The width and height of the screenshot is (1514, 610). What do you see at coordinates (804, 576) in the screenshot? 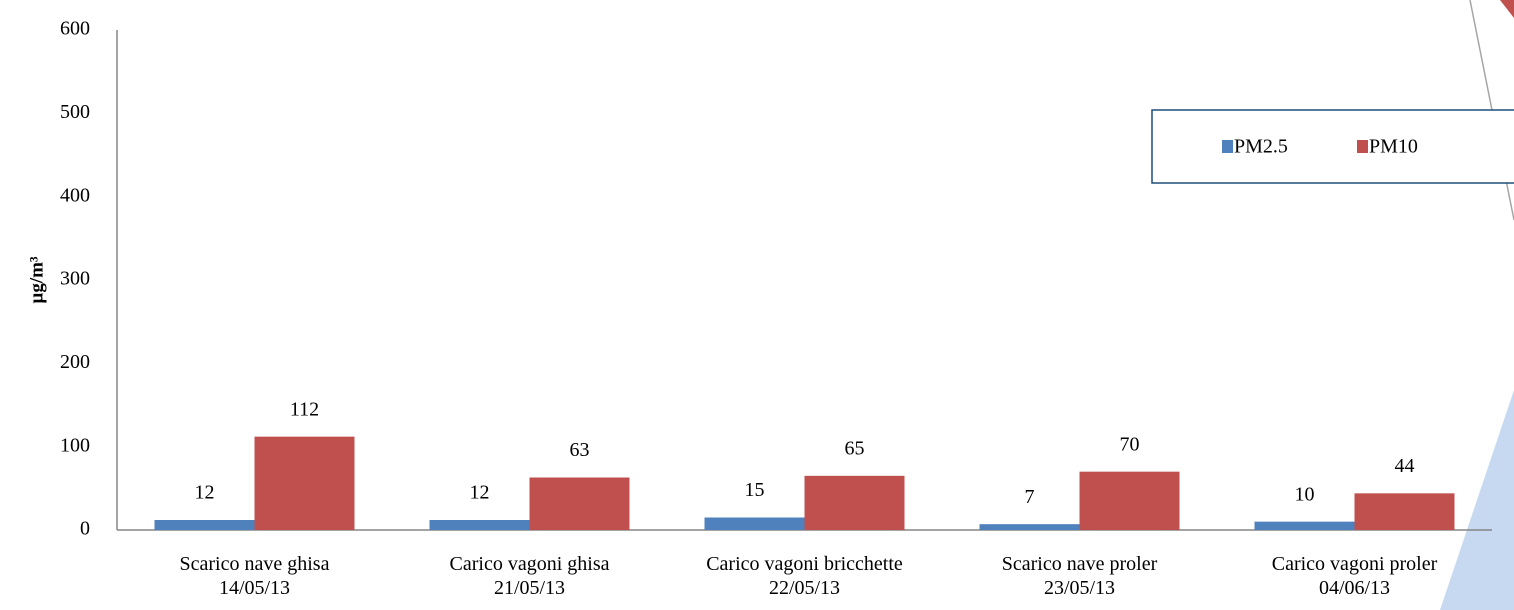
I see `x-tick-label: Carico vagoni bricchette 22/05/13` at bounding box center [804, 576].